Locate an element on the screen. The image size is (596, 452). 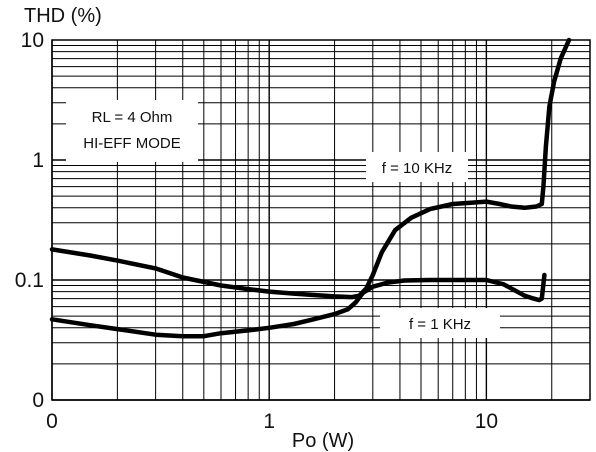
series-label-10khz-text: f = 10 KHz is located at coordinates (417, 168).